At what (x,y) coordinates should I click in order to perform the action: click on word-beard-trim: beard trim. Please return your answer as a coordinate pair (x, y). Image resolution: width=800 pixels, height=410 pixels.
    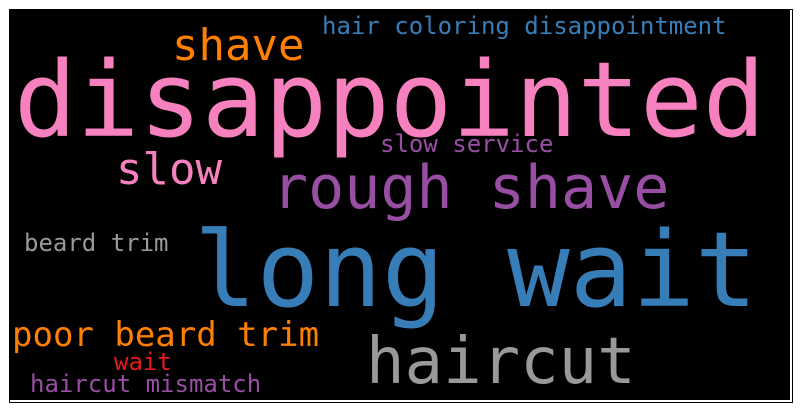
    Looking at the image, I should click on (96, 243).